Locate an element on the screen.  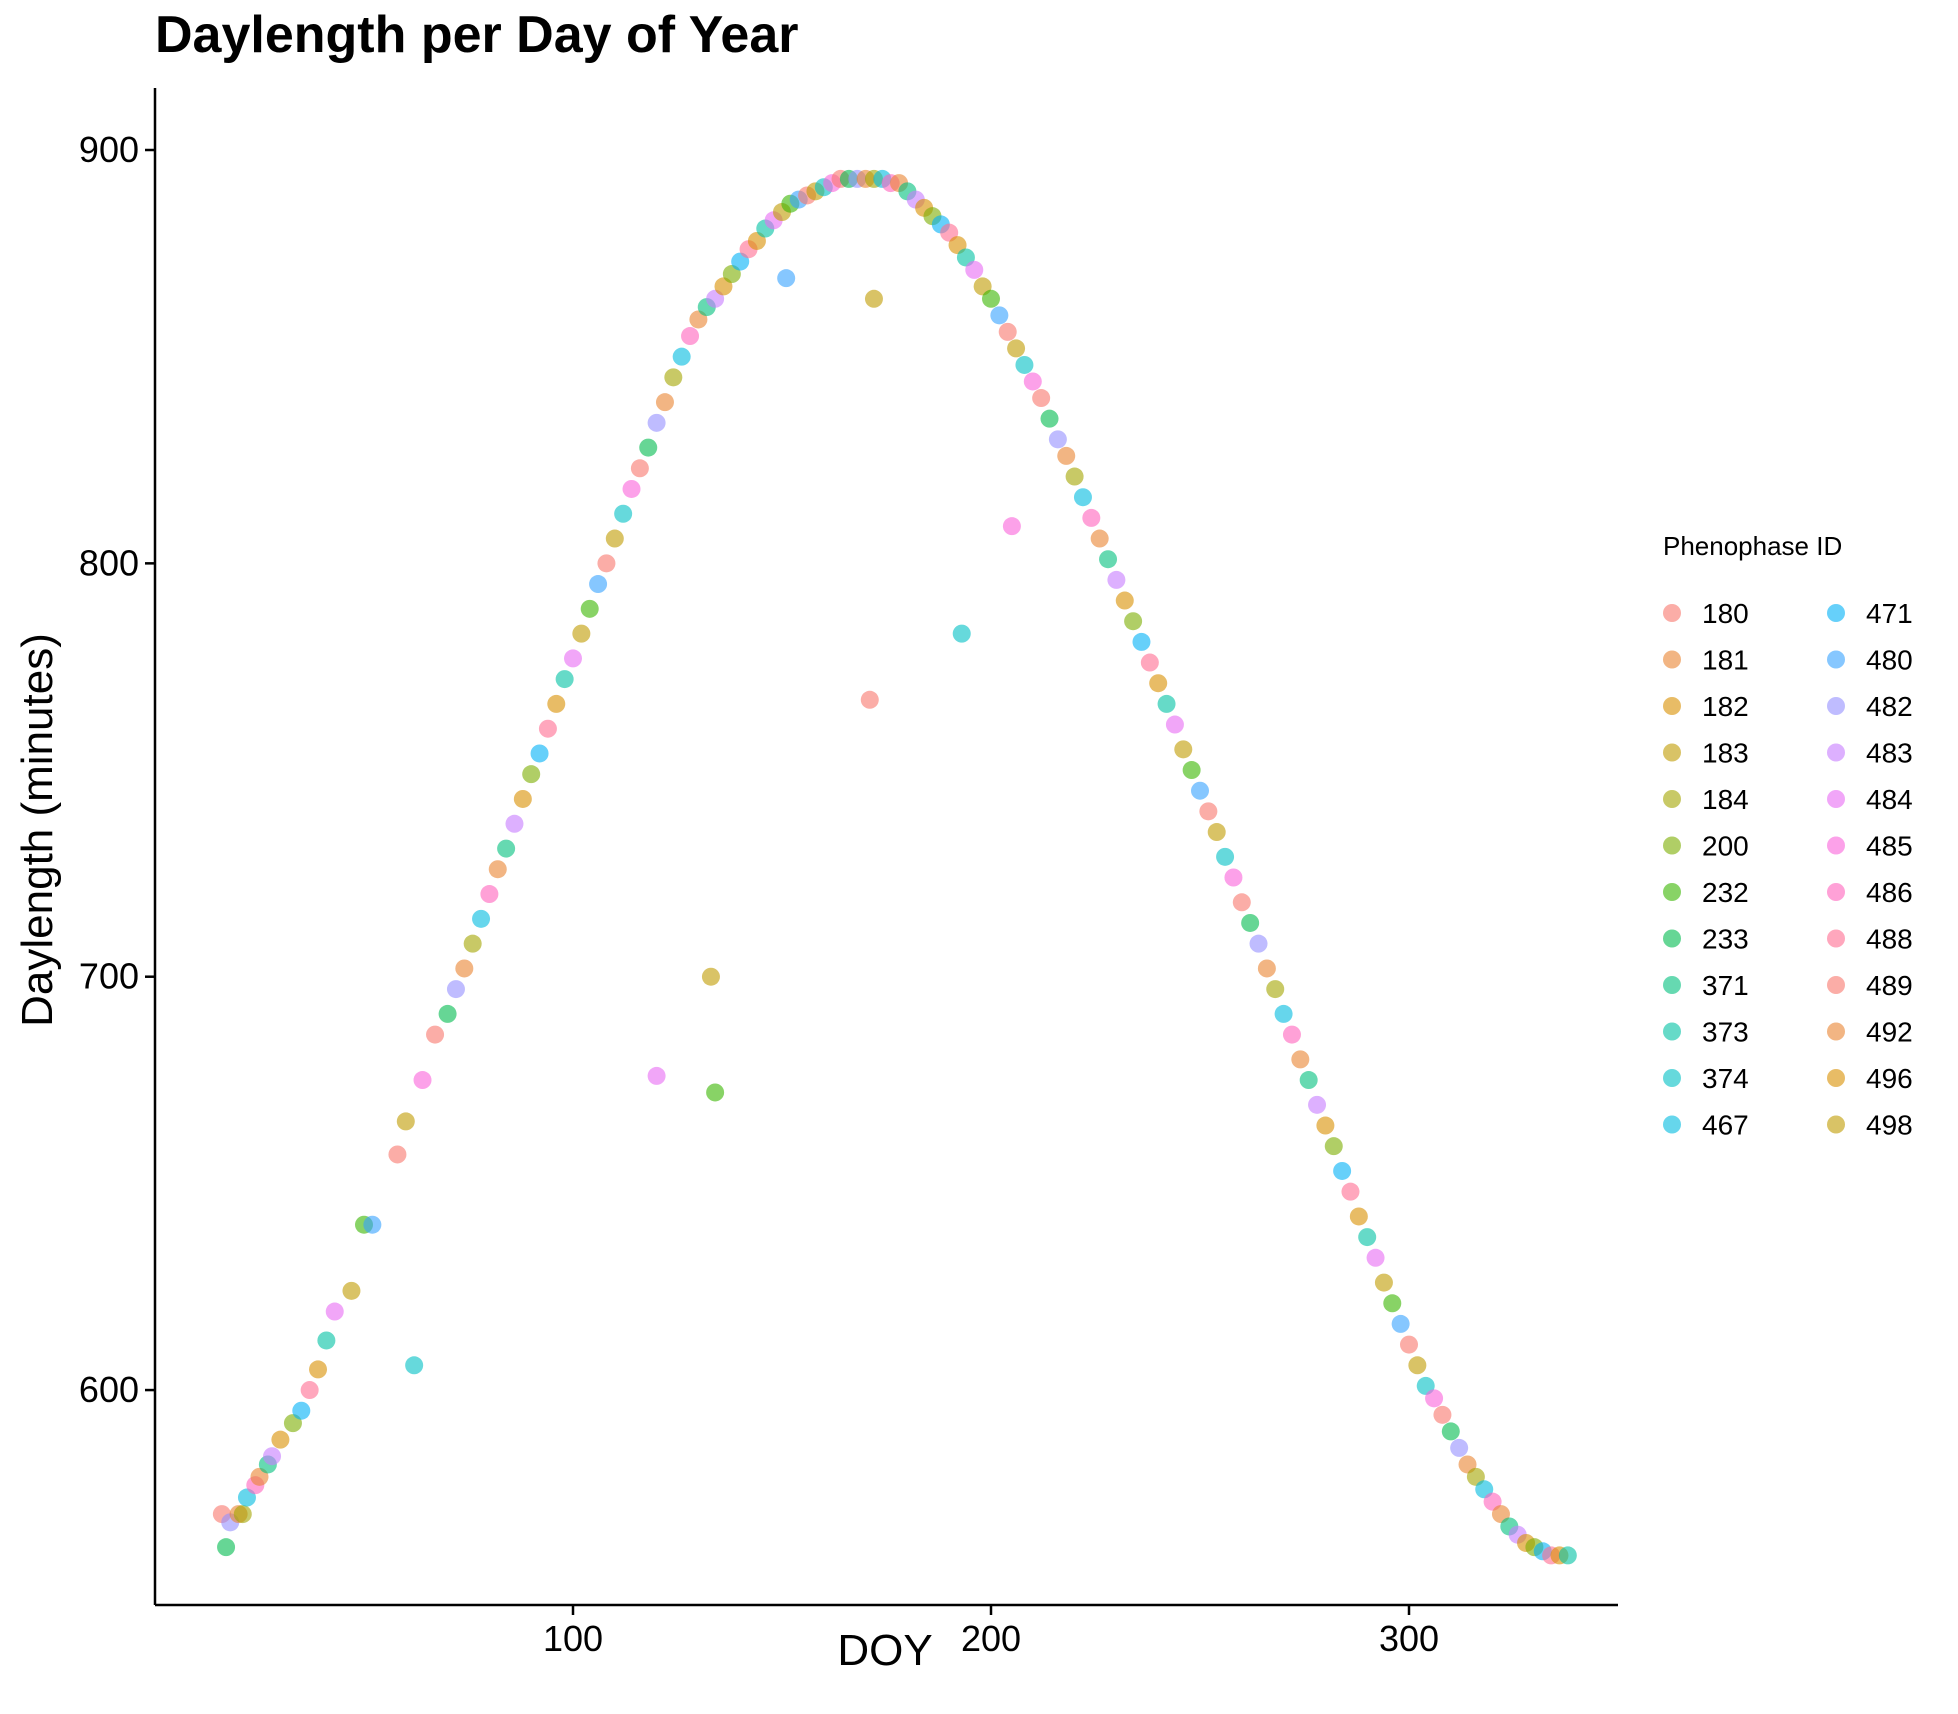
y-axis-title: Daylength (minutes) is located at coordinates (37, 830).